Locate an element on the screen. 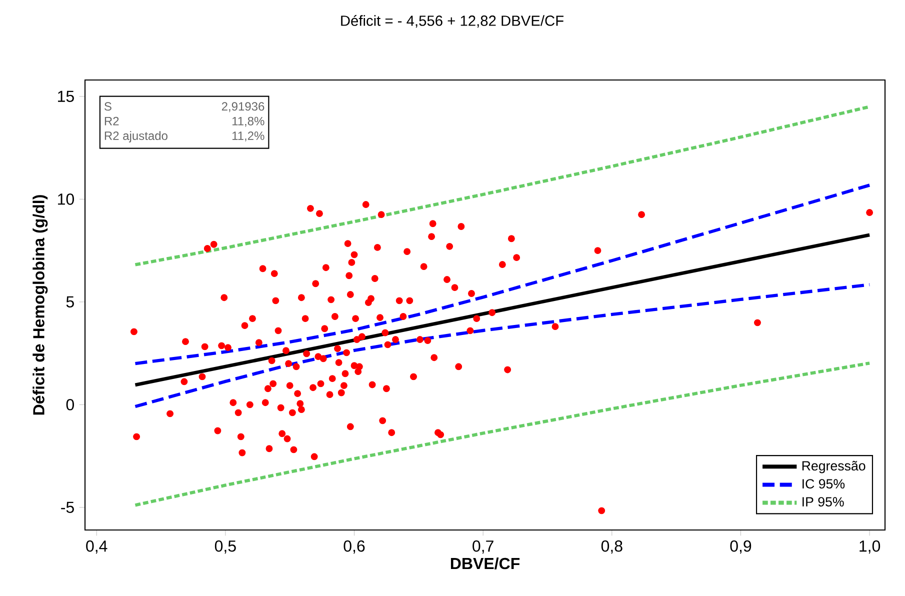  x-tick-label: 0,7 is located at coordinates (483, 547).